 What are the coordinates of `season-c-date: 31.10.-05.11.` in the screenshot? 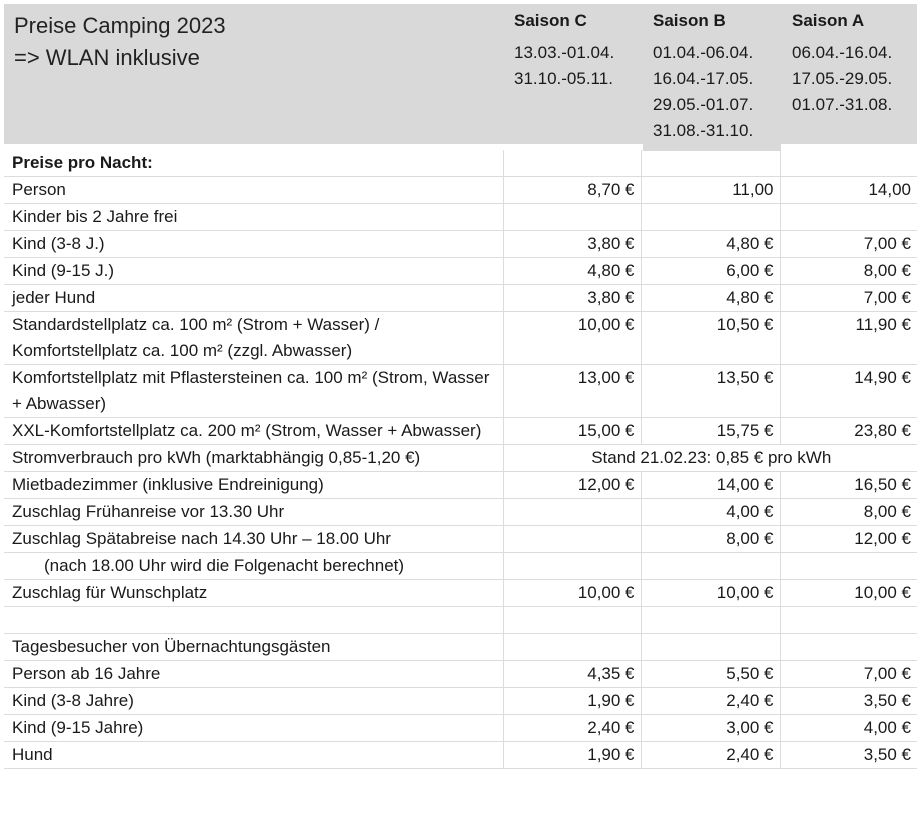 It's located at (563, 78).